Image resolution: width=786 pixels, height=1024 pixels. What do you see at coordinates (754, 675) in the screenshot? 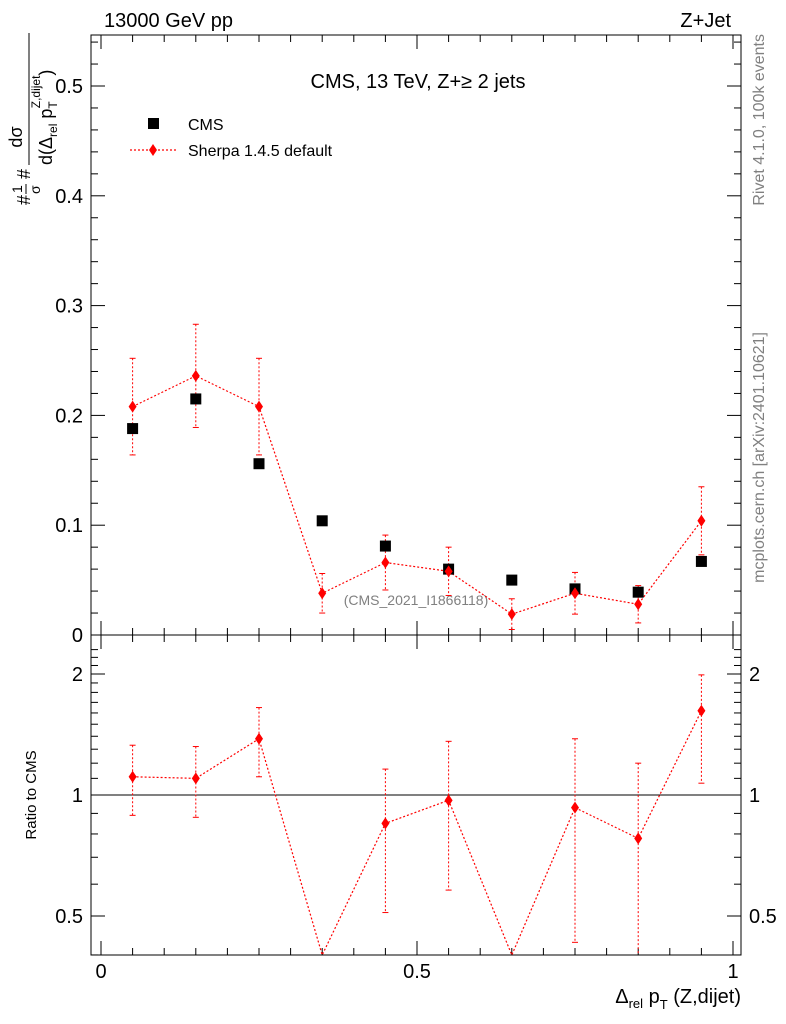
I see `ratio-y-tick-label-right: 2` at bounding box center [754, 675].